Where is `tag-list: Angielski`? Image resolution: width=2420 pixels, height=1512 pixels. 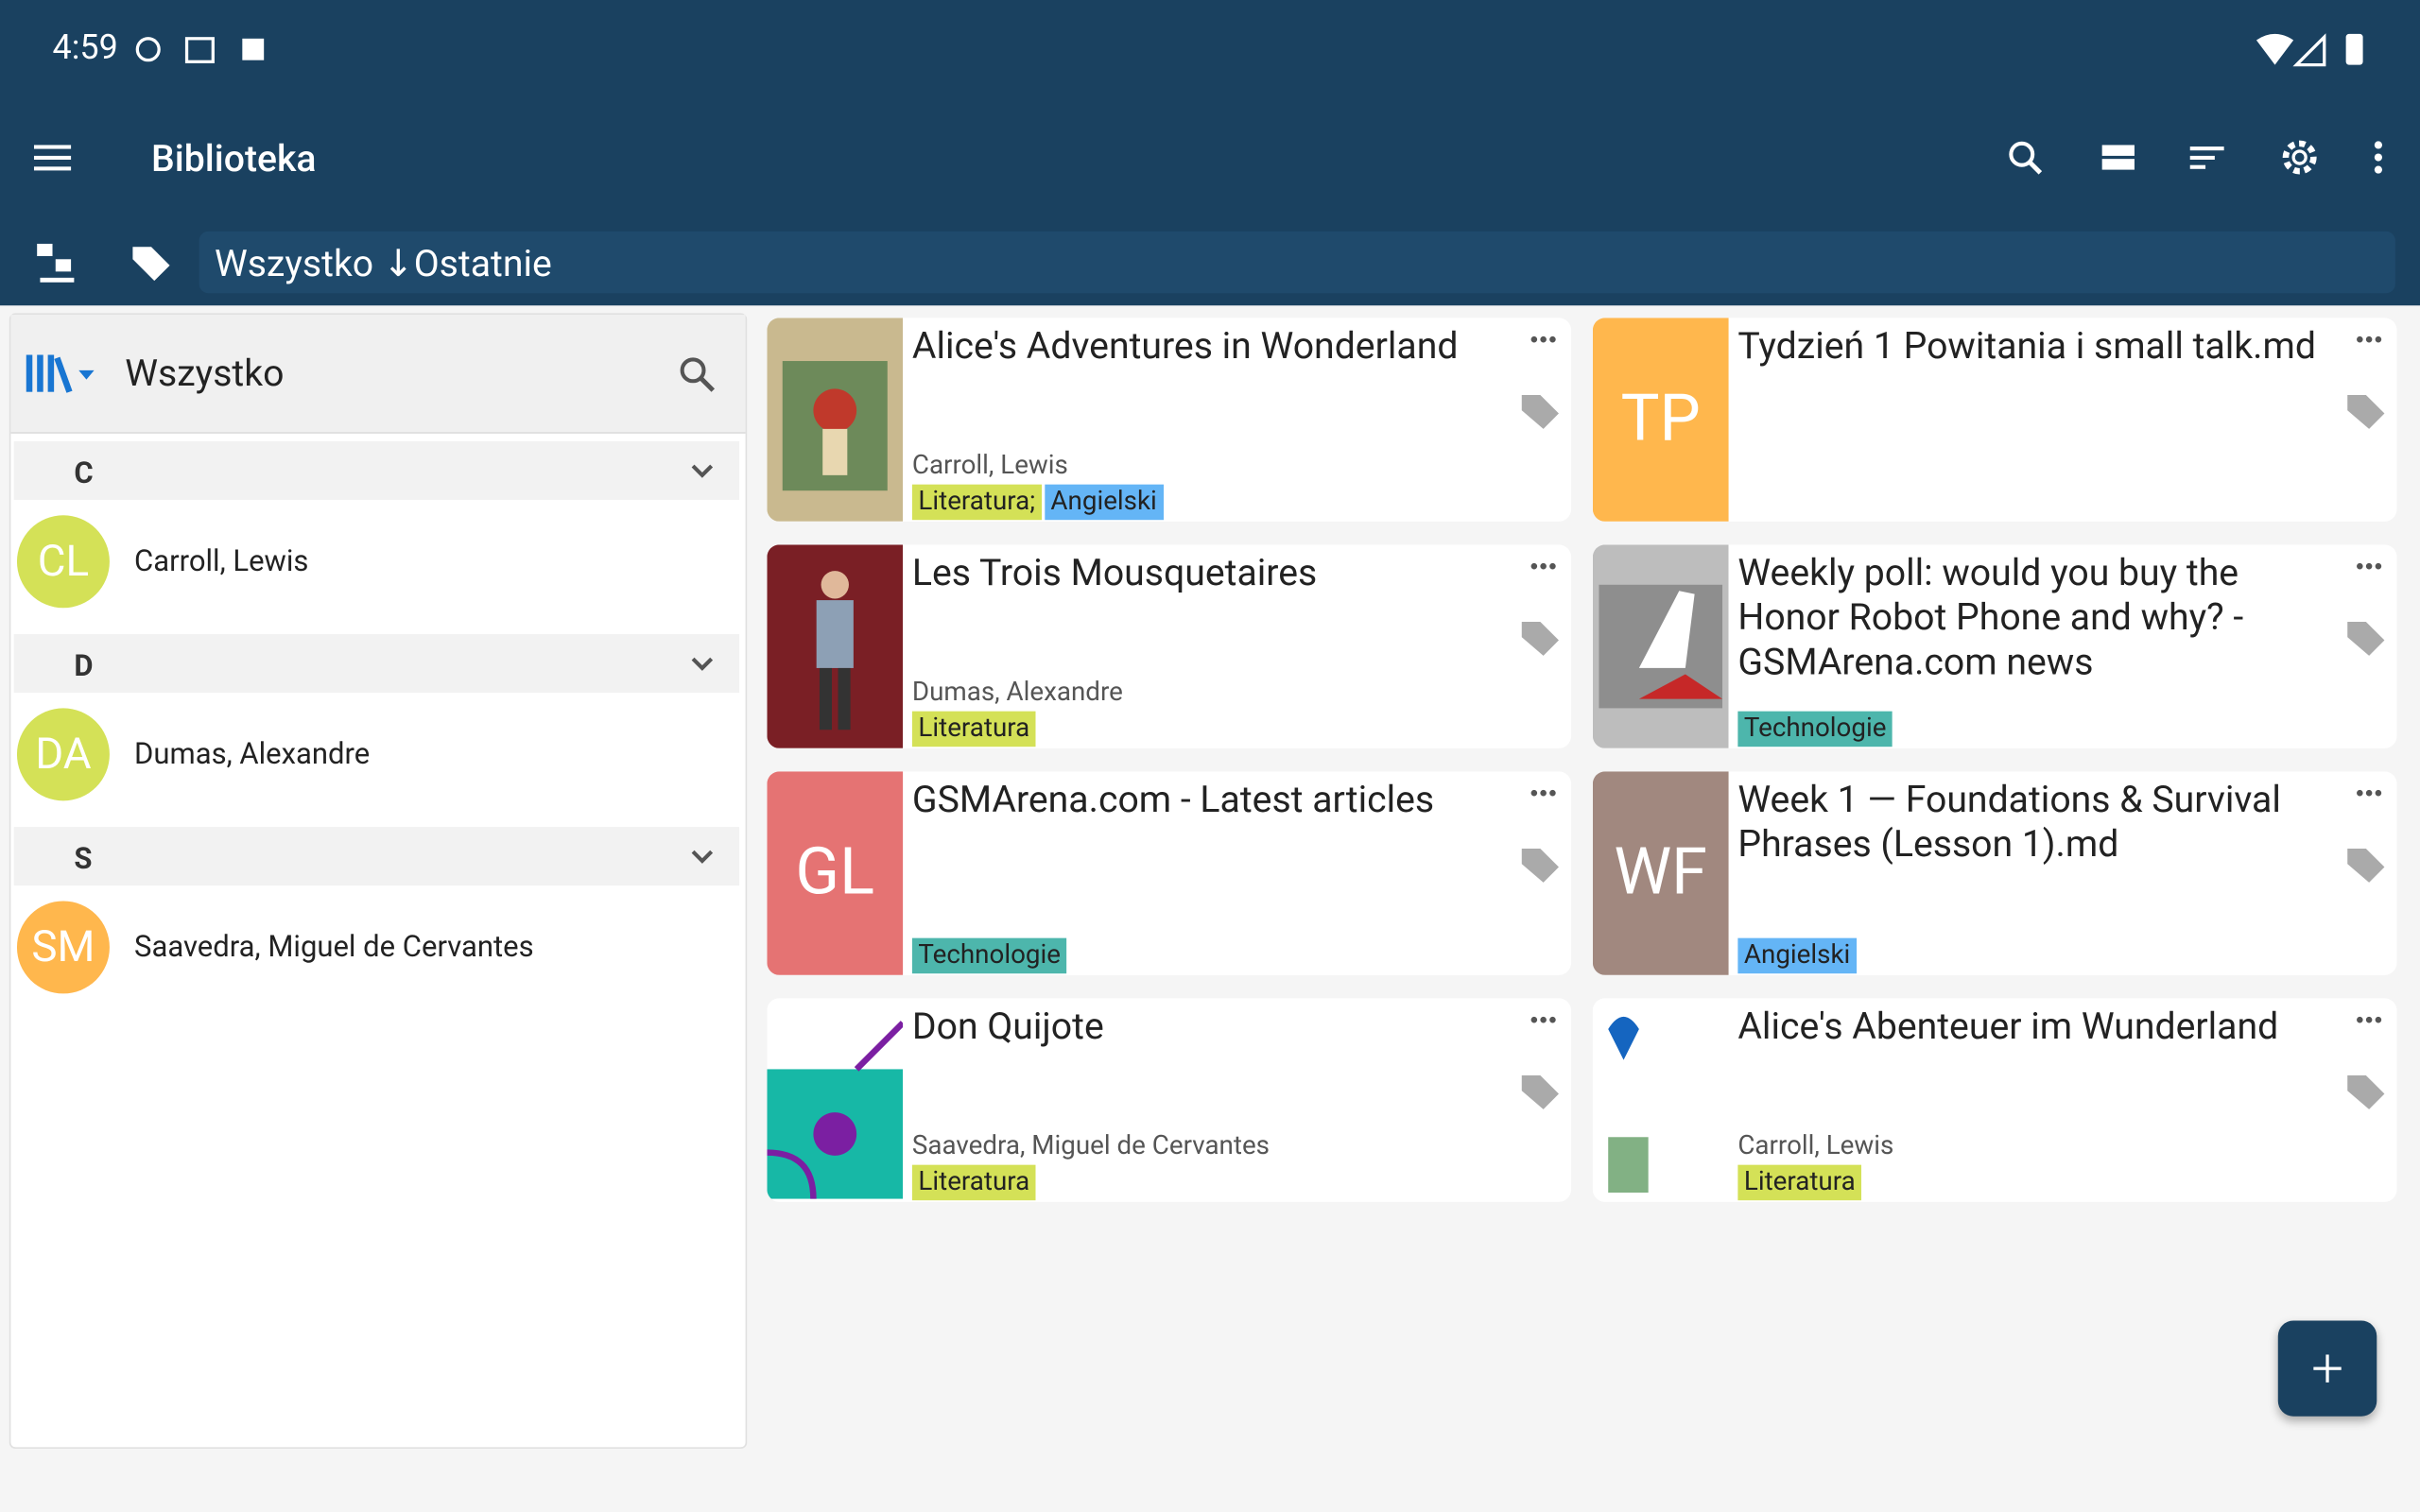
tag-list: Angielski is located at coordinates (1797, 955).